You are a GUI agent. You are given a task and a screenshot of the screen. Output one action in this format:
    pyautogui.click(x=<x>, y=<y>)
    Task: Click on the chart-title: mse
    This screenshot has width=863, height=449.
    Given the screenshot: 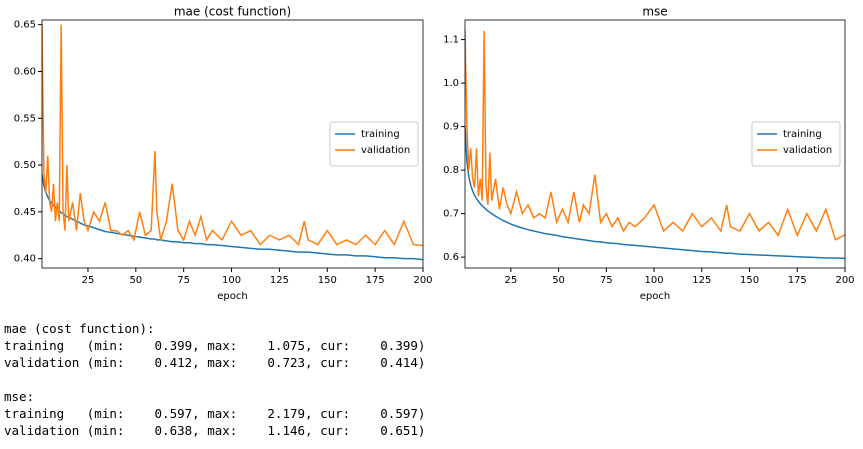 What is the action you would take?
    pyautogui.click(x=654, y=12)
    